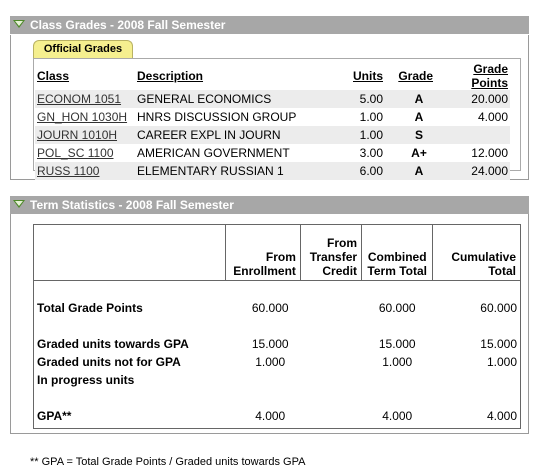  I want to click on class-grades-header: Class Grades - 2008 Fall Semester, so click(269, 25).